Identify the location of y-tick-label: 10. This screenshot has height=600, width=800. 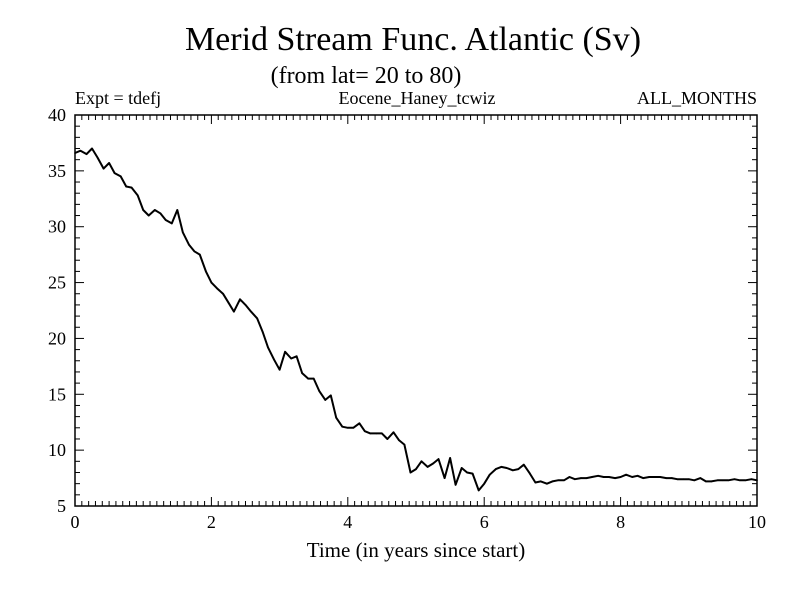
(57, 450).